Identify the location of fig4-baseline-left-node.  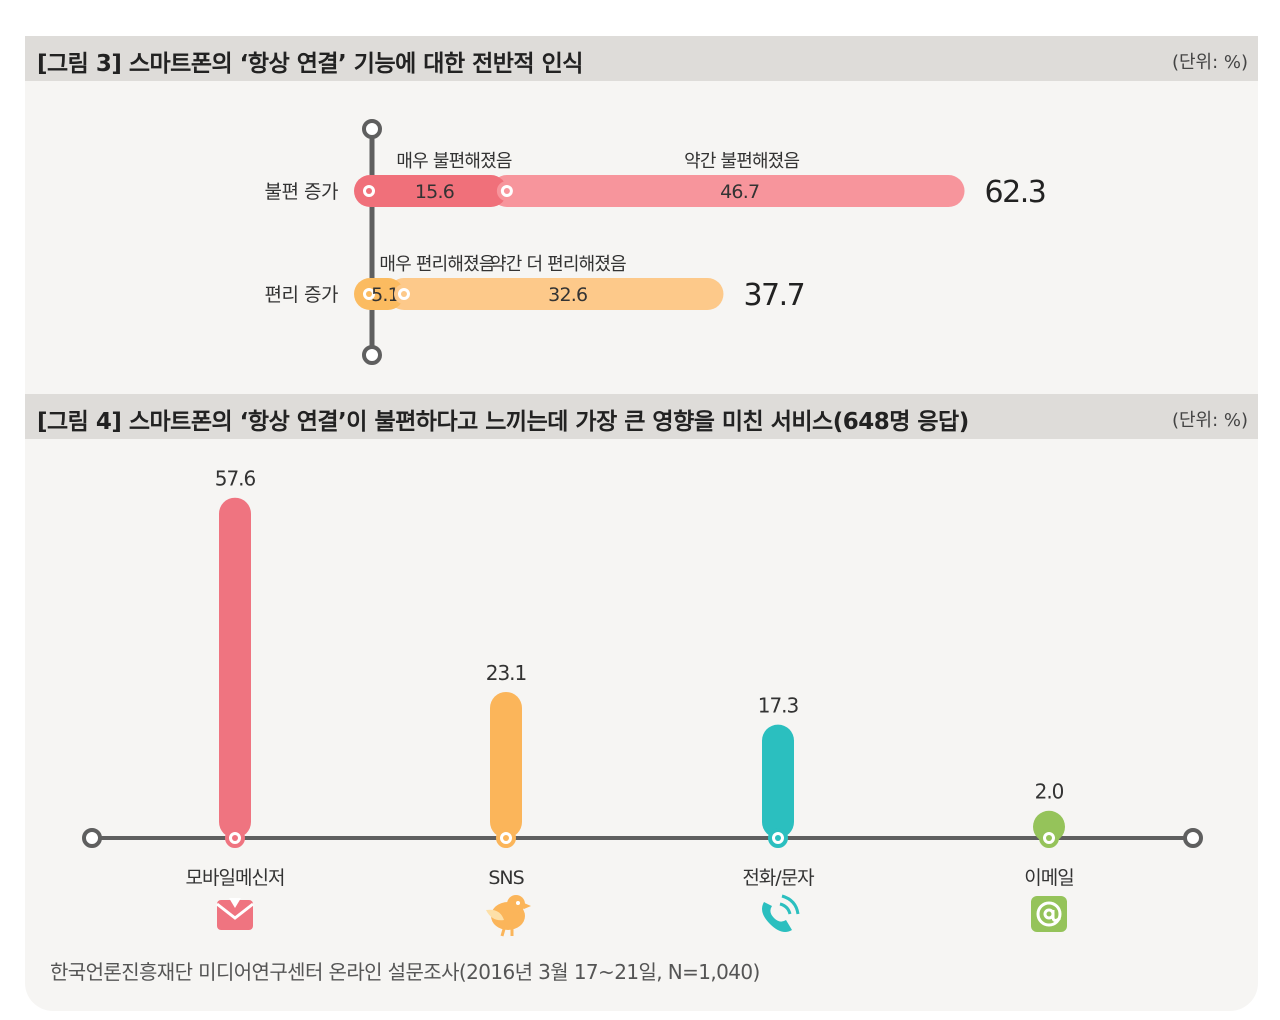
(92, 838).